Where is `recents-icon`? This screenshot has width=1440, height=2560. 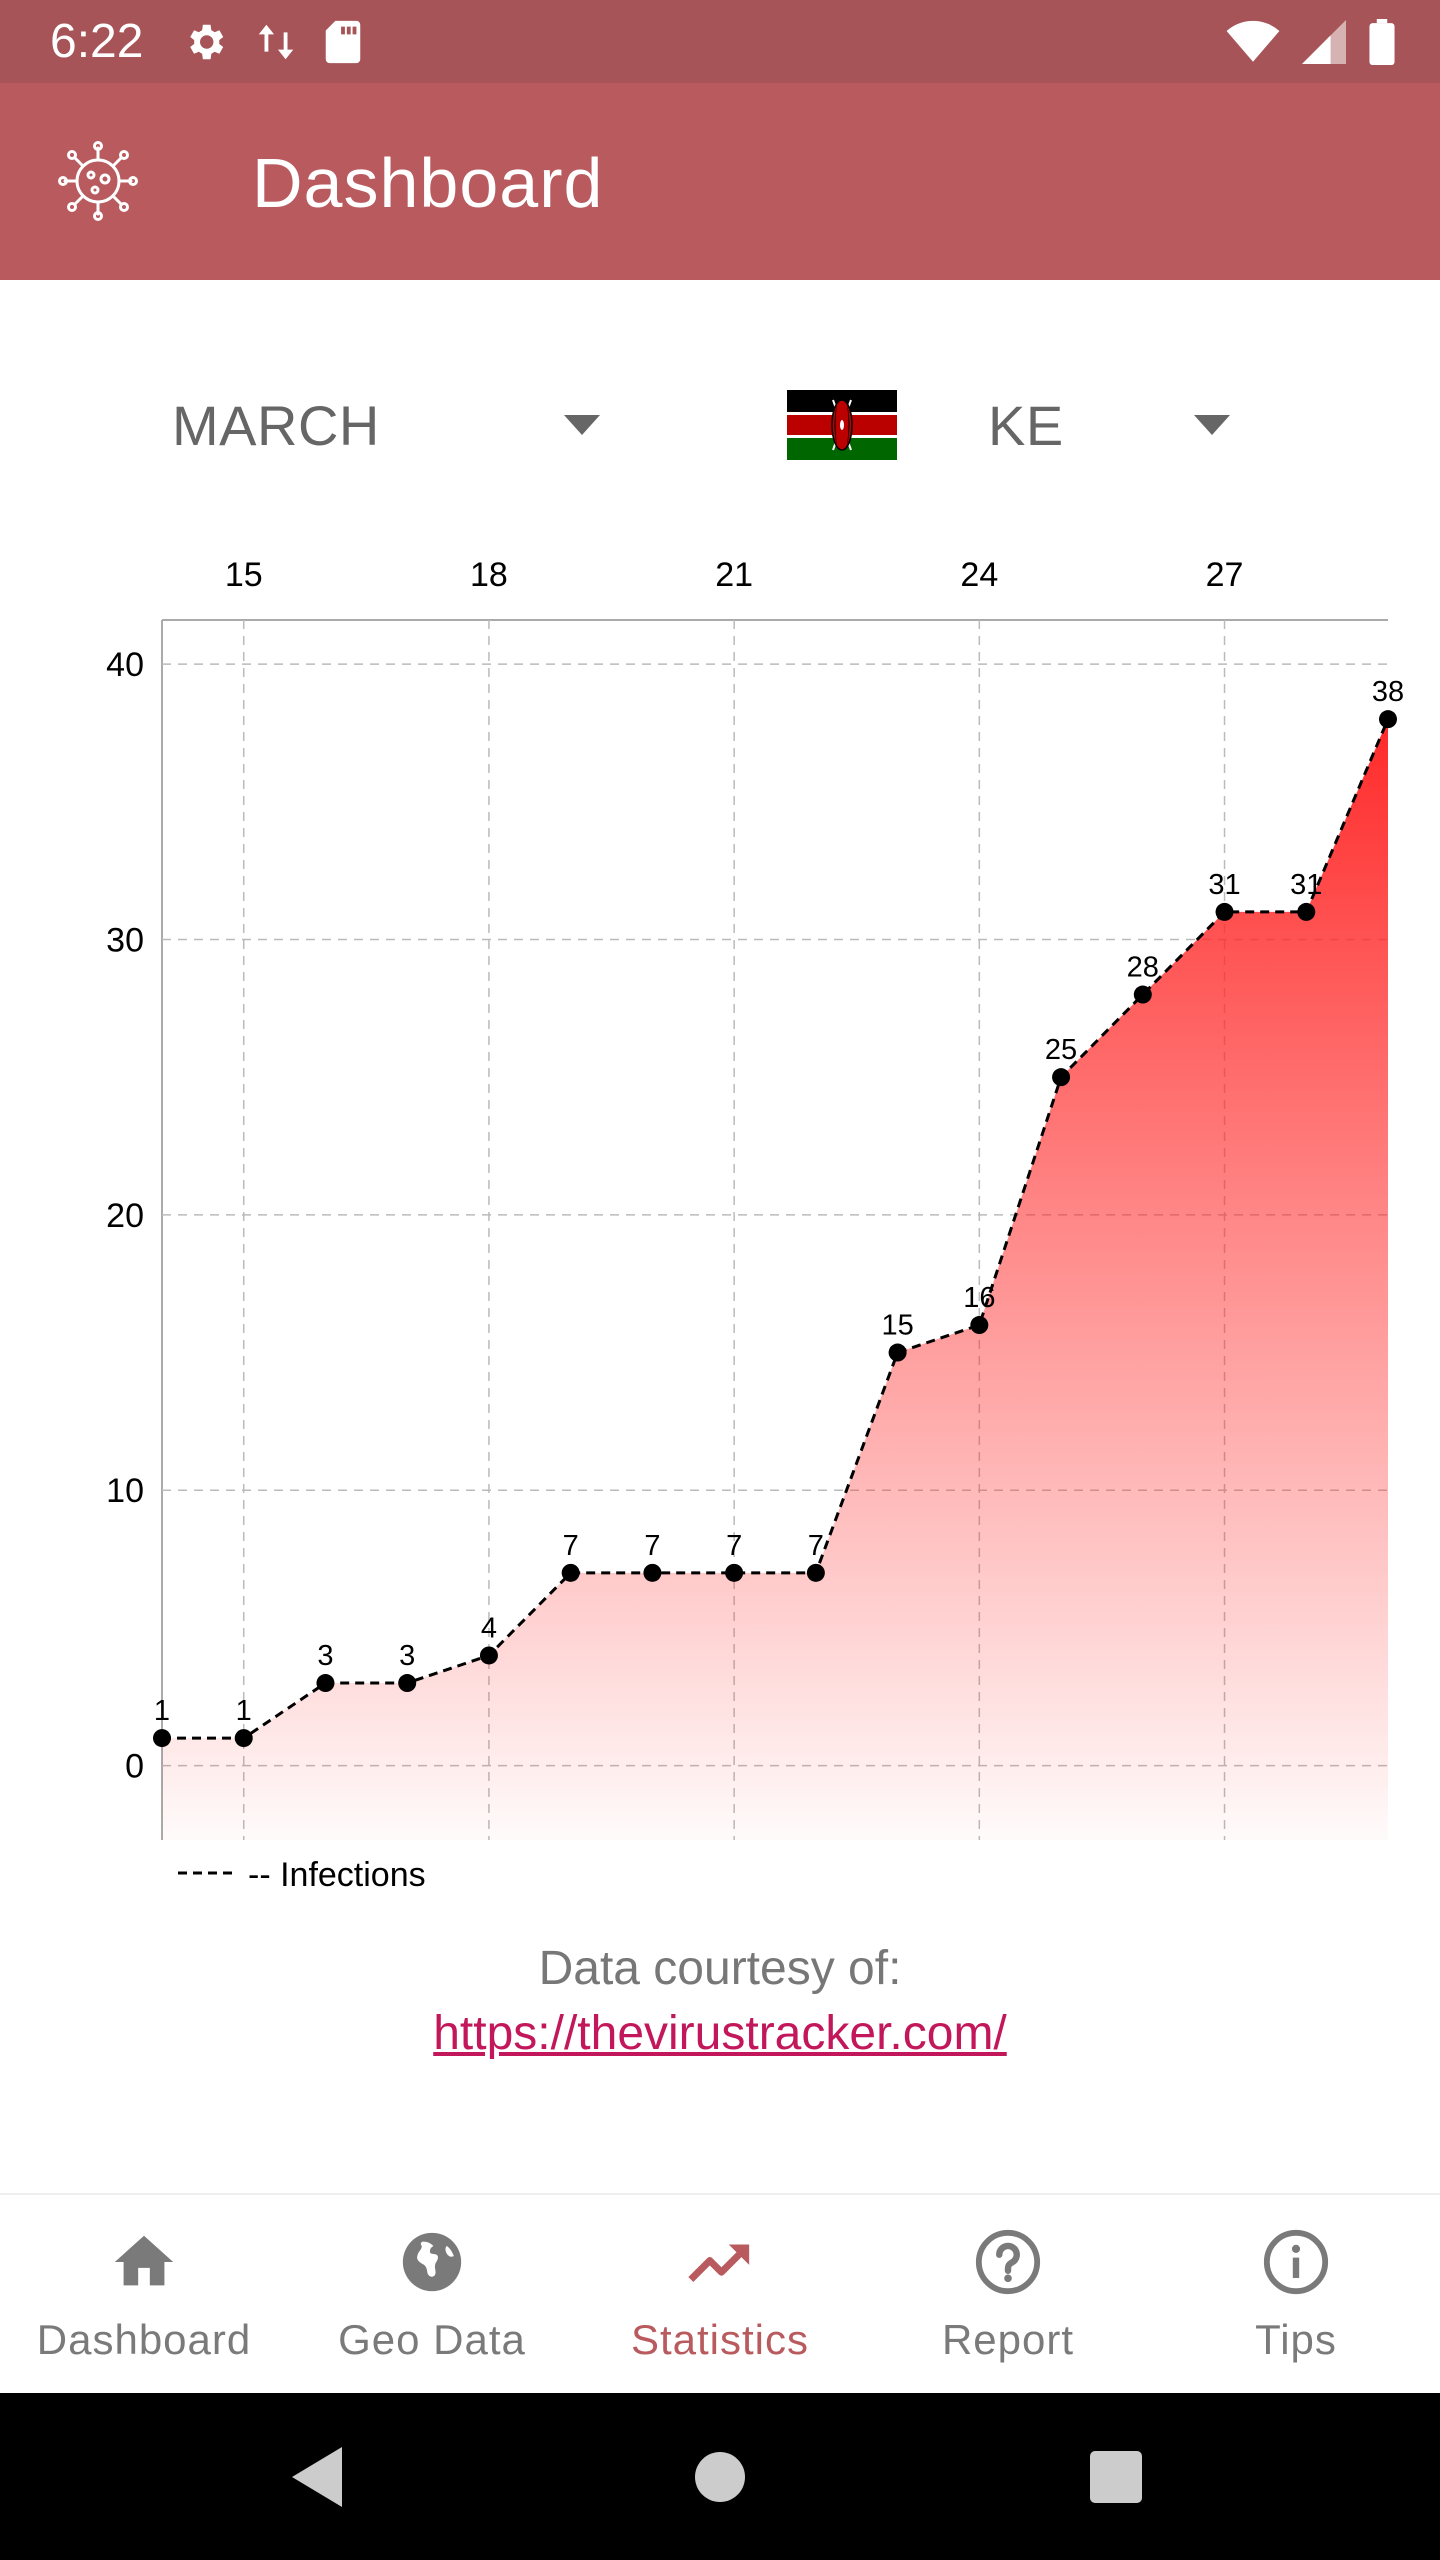 recents-icon is located at coordinates (1116, 2477).